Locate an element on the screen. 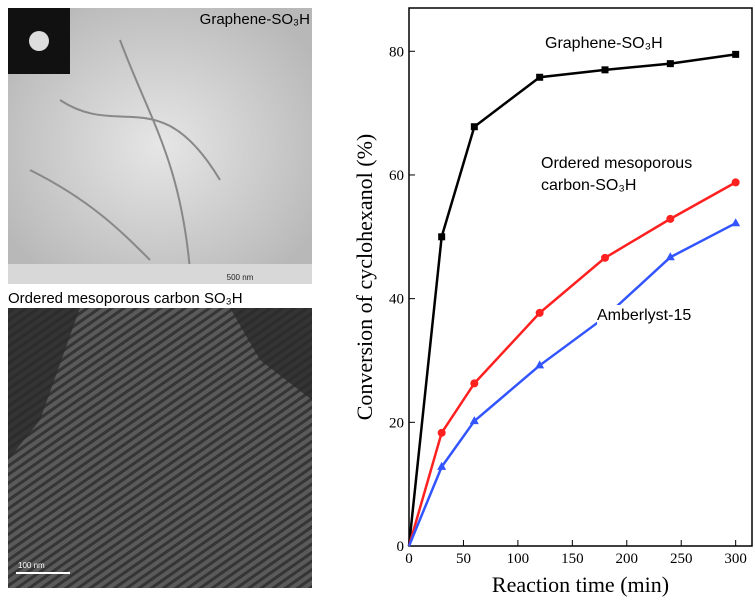 This screenshot has height=604, width=755. image-caption: Ordered mesoporous carbon SO₃H is located at coordinates (125, 298).